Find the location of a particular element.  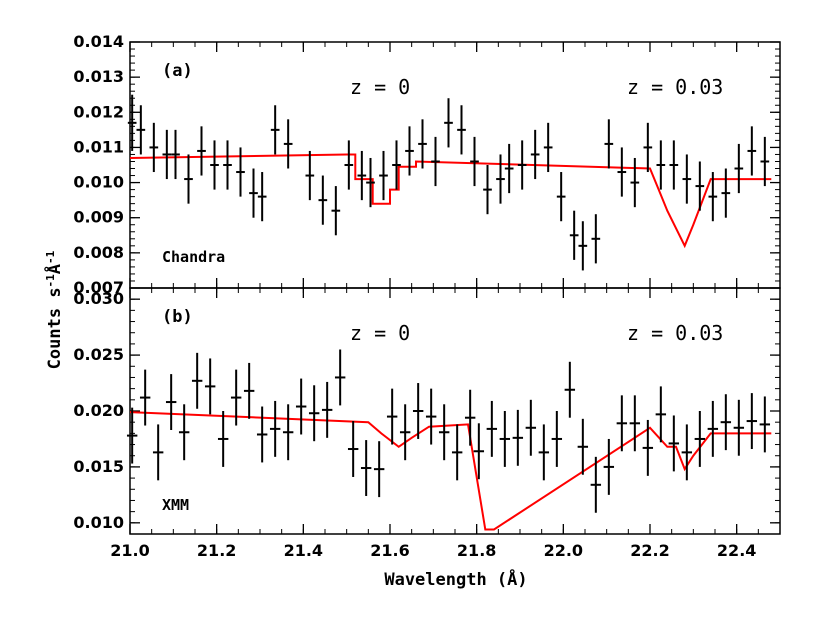

instrument-label: XMM is located at coordinates (175, 505).